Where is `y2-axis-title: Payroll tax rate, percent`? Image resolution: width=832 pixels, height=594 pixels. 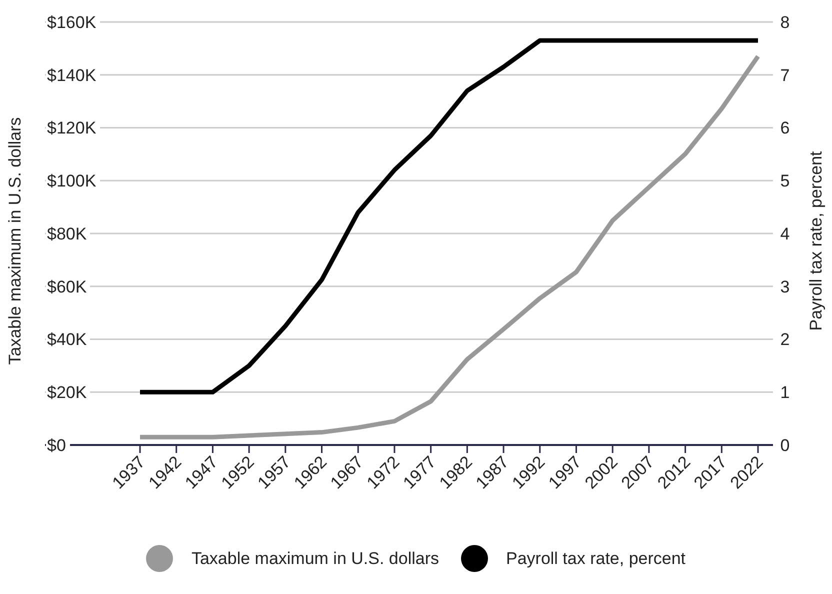
y2-axis-title: Payroll tax rate, percent is located at coordinates (816, 240).